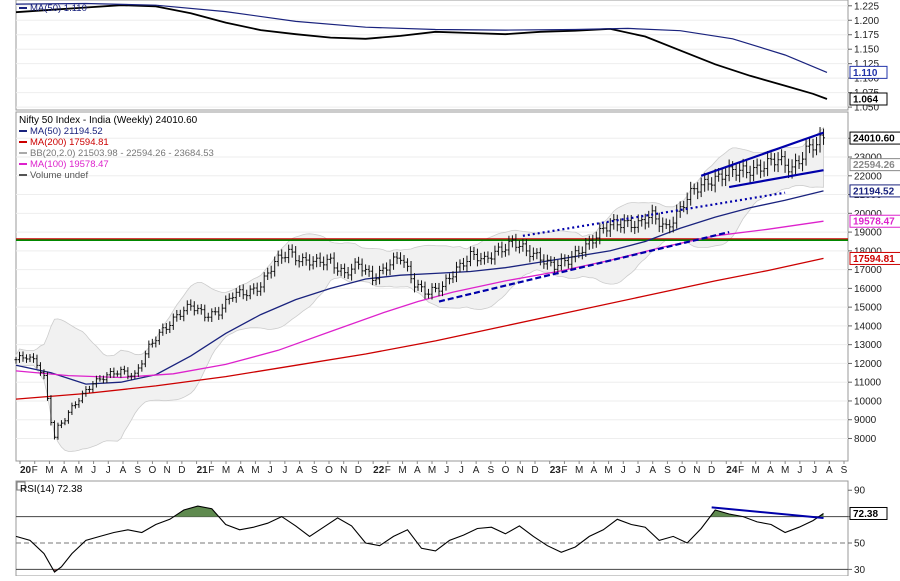 Image resolution: width=900 pixels, height=581 pixels. I want to click on rsi-panel-tick-label: 90, so click(860, 491).